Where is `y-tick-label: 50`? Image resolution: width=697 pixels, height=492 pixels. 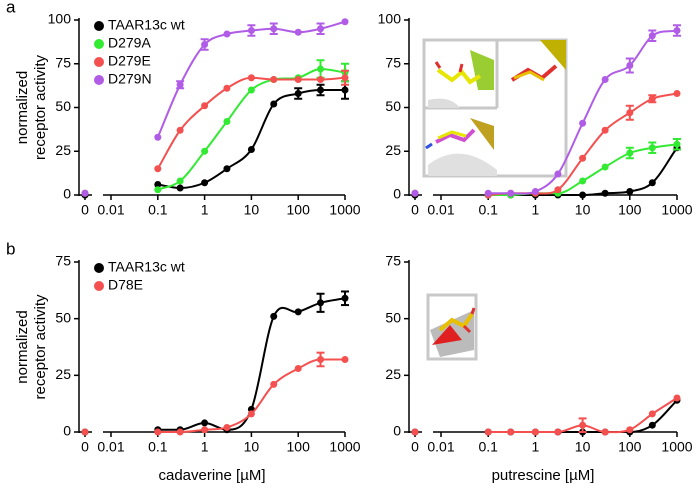
y-tick-label: 50 is located at coordinates (63, 317).